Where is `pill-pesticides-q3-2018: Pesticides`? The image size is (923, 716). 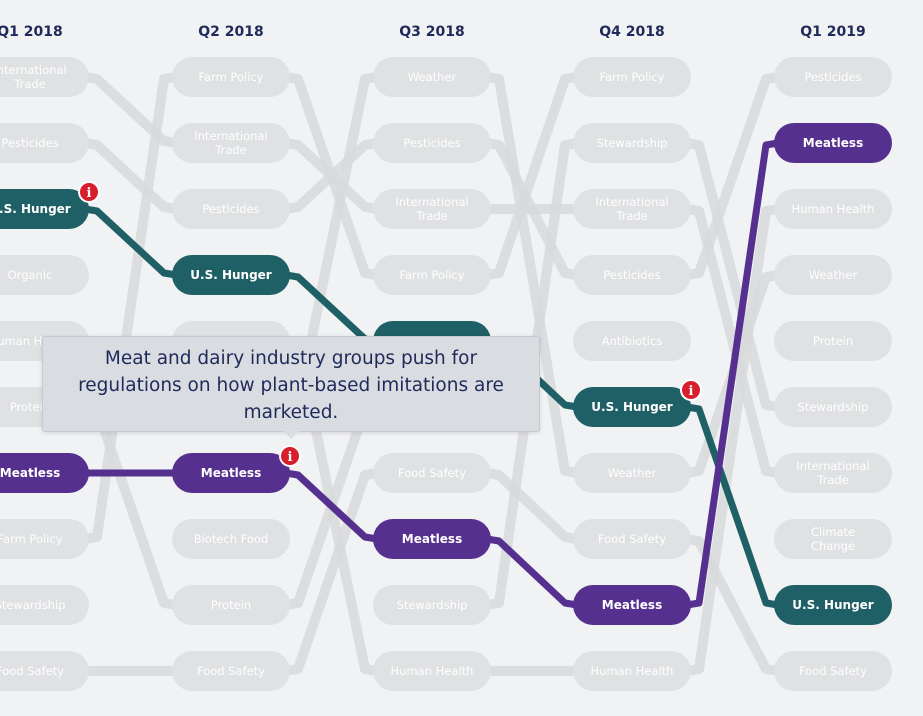
pill-pesticides-q3-2018: Pesticides is located at coordinates (432, 143).